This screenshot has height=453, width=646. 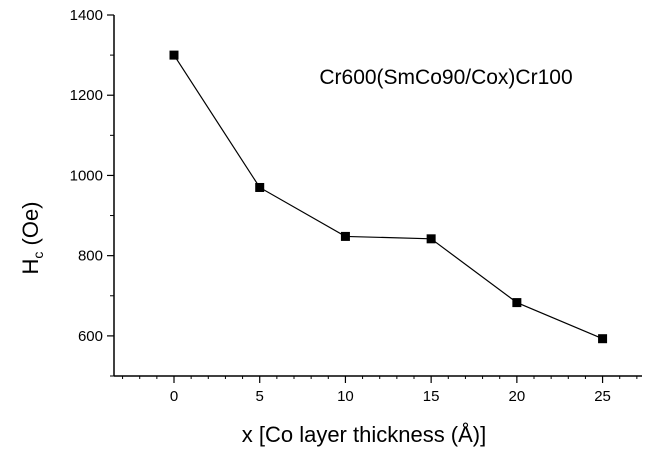 What do you see at coordinates (431, 396) in the screenshot?
I see `x-tick-label: 15` at bounding box center [431, 396].